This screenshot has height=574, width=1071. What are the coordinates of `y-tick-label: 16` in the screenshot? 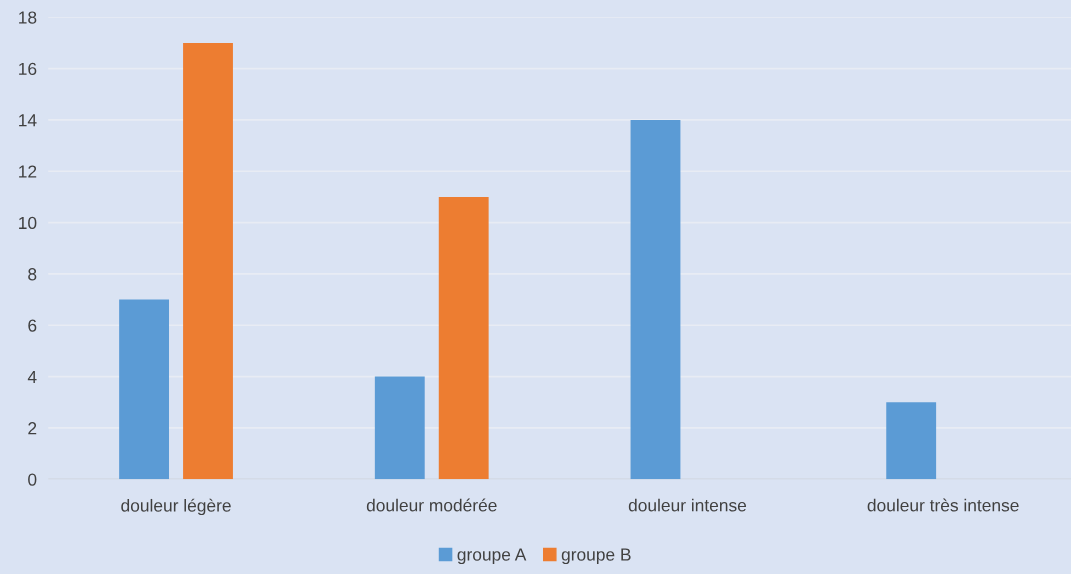 It's located at (28, 69).